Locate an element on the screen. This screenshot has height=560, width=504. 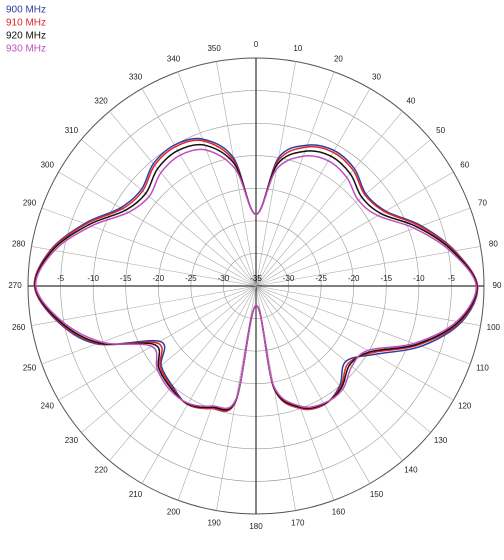
angle-label: 40 is located at coordinates (410, 100).